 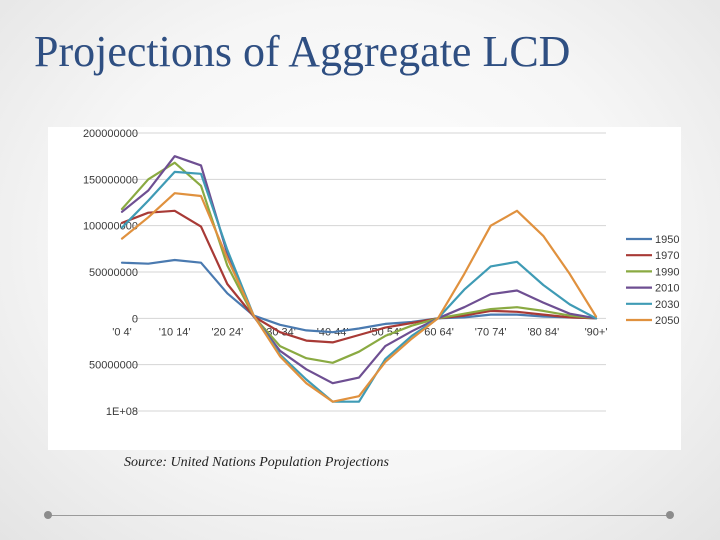 What do you see at coordinates (122, 412) in the screenshot?
I see `y-tick-label: 1E+08` at bounding box center [122, 412].